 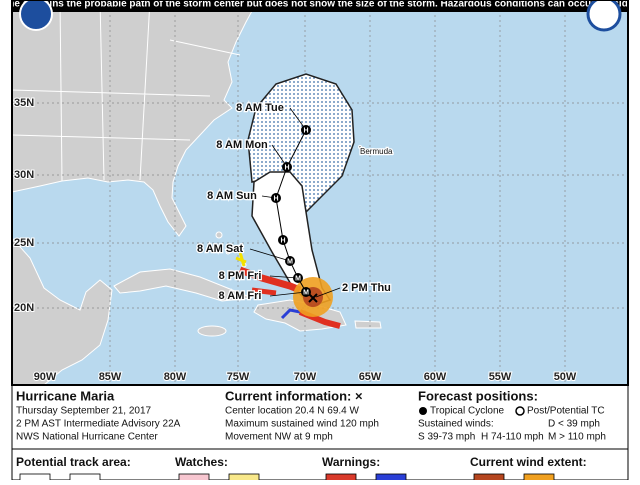 What do you see at coordinates (446, 437) in the screenshot?
I see `forecast-detail: S 39-73 mph` at bounding box center [446, 437].